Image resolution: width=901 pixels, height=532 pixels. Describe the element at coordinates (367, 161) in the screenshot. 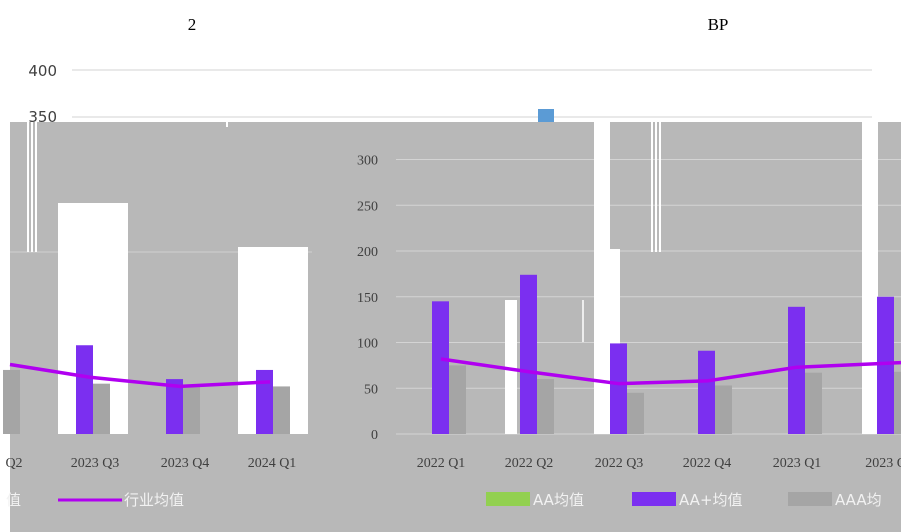

I see `y-tick-label: 300` at that location.